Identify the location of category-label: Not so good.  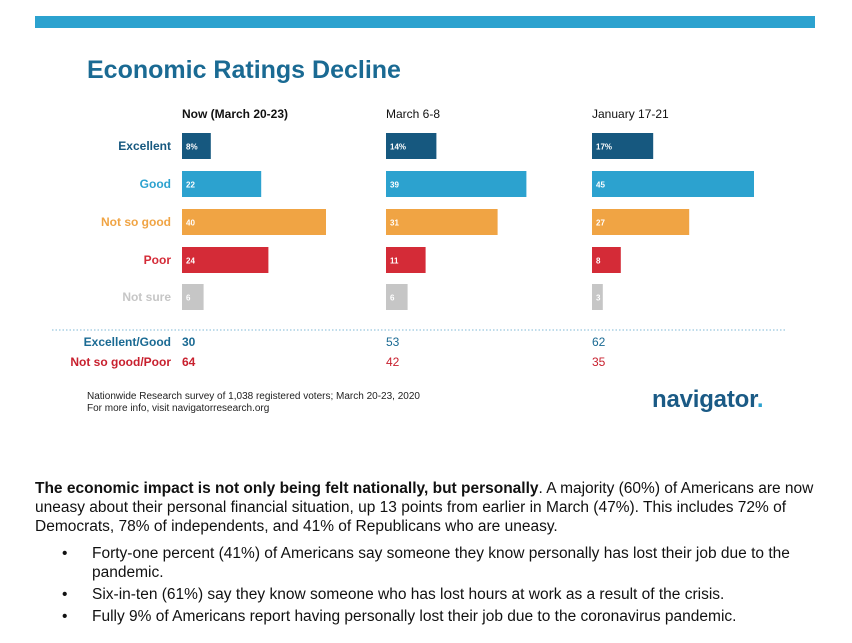
(136, 222).